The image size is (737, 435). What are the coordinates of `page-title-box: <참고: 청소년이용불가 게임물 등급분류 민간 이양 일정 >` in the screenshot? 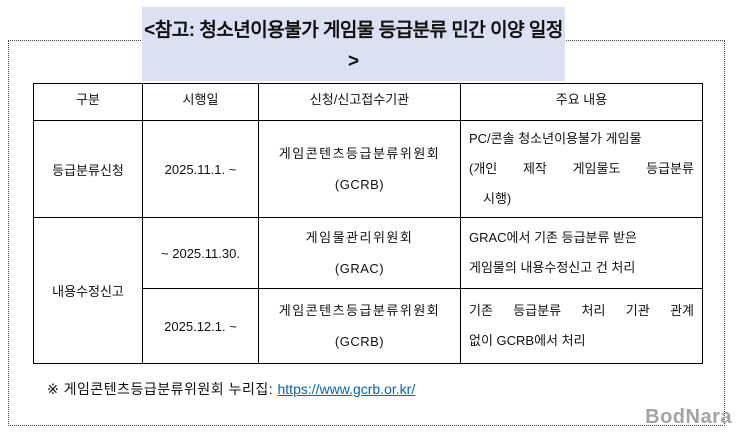 It's located at (353, 44).